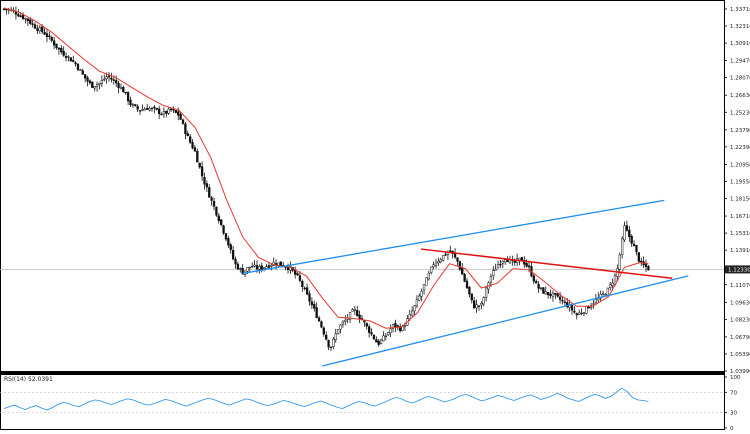  Describe the element at coordinates (740, 10) in the screenshot. I see `price-tick-label: 1.33710` at that location.